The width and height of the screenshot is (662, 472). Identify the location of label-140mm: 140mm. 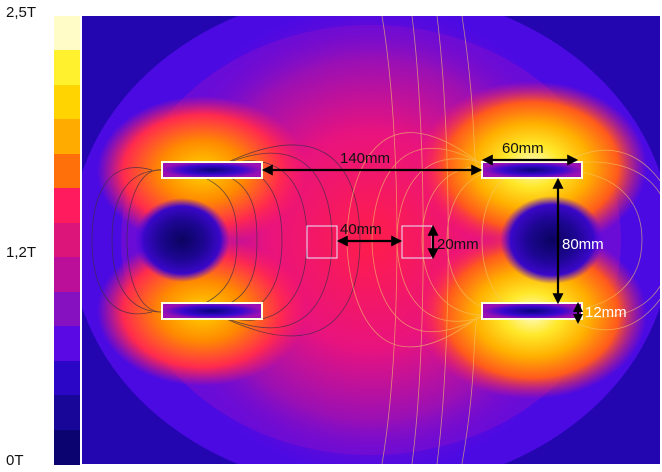
(365, 158).